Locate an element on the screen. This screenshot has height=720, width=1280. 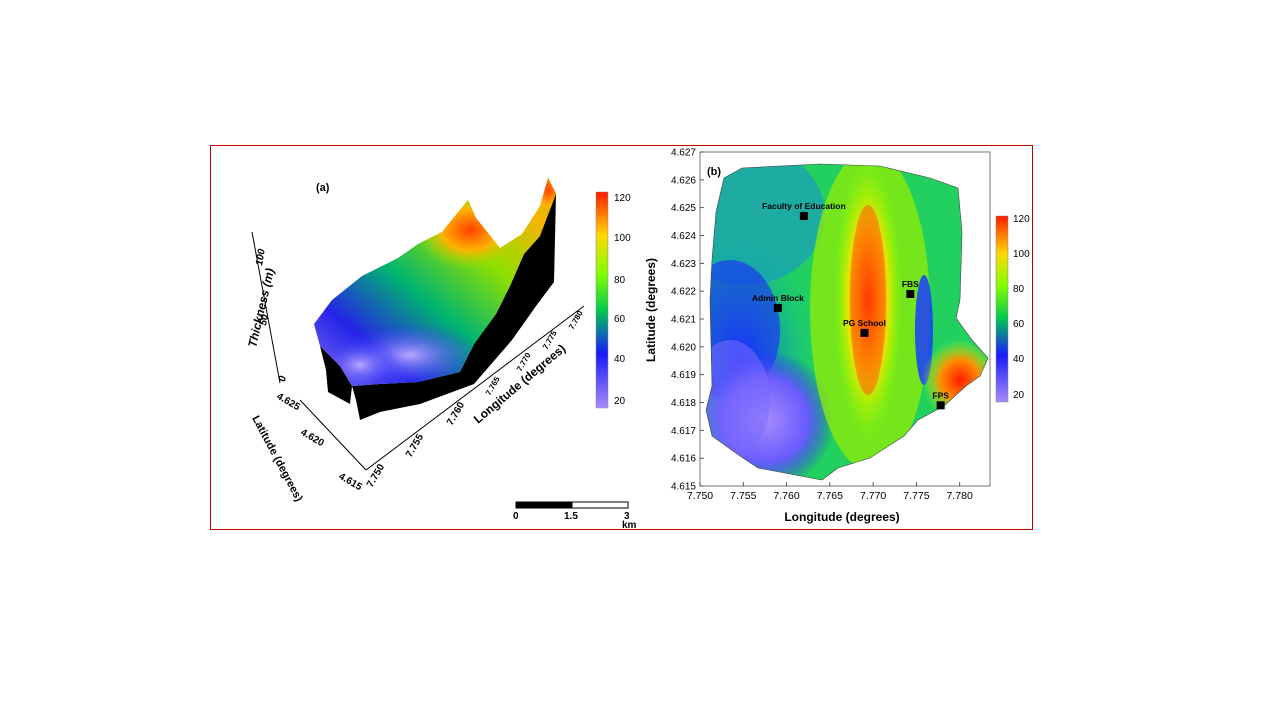
study-area-boundary is located at coordinates (847, 322).